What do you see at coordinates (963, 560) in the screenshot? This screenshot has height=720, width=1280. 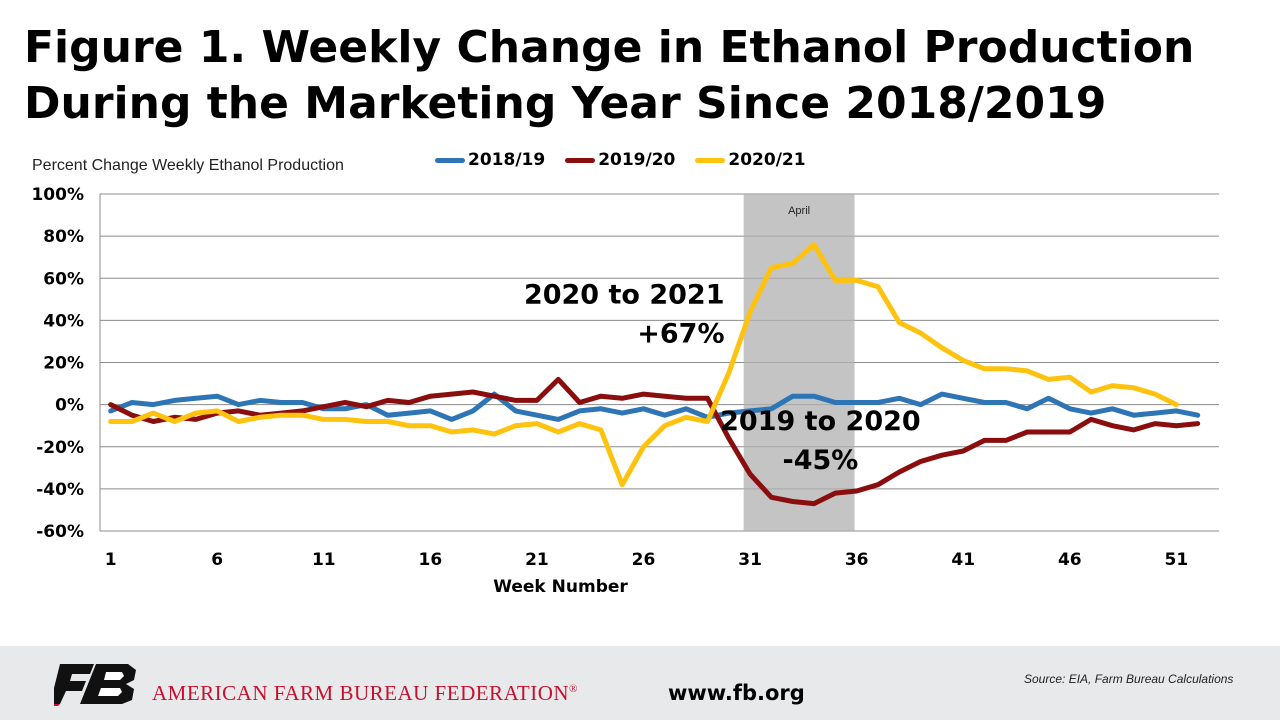 I see `x-tick-label: 41` at bounding box center [963, 560].